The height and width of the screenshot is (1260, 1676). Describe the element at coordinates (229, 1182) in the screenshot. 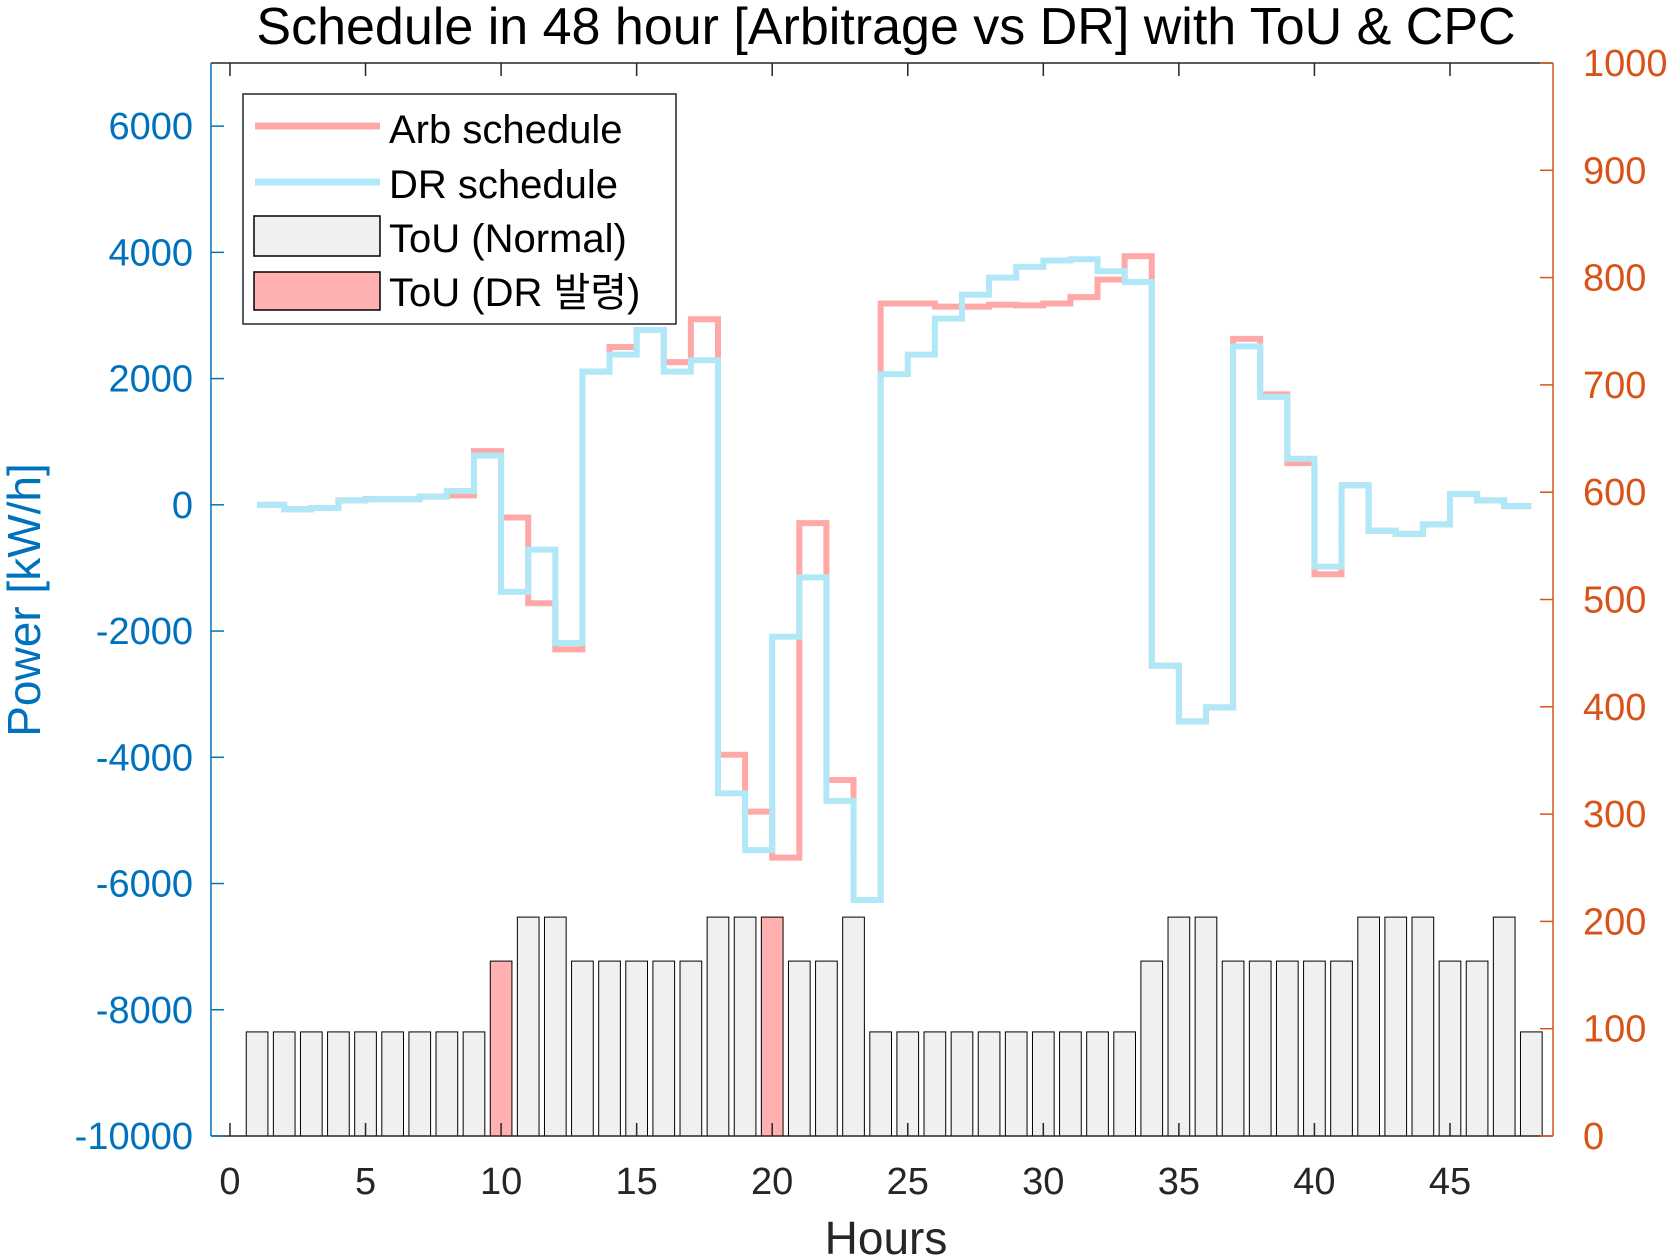

I see `x-tick-label: 0` at that location.